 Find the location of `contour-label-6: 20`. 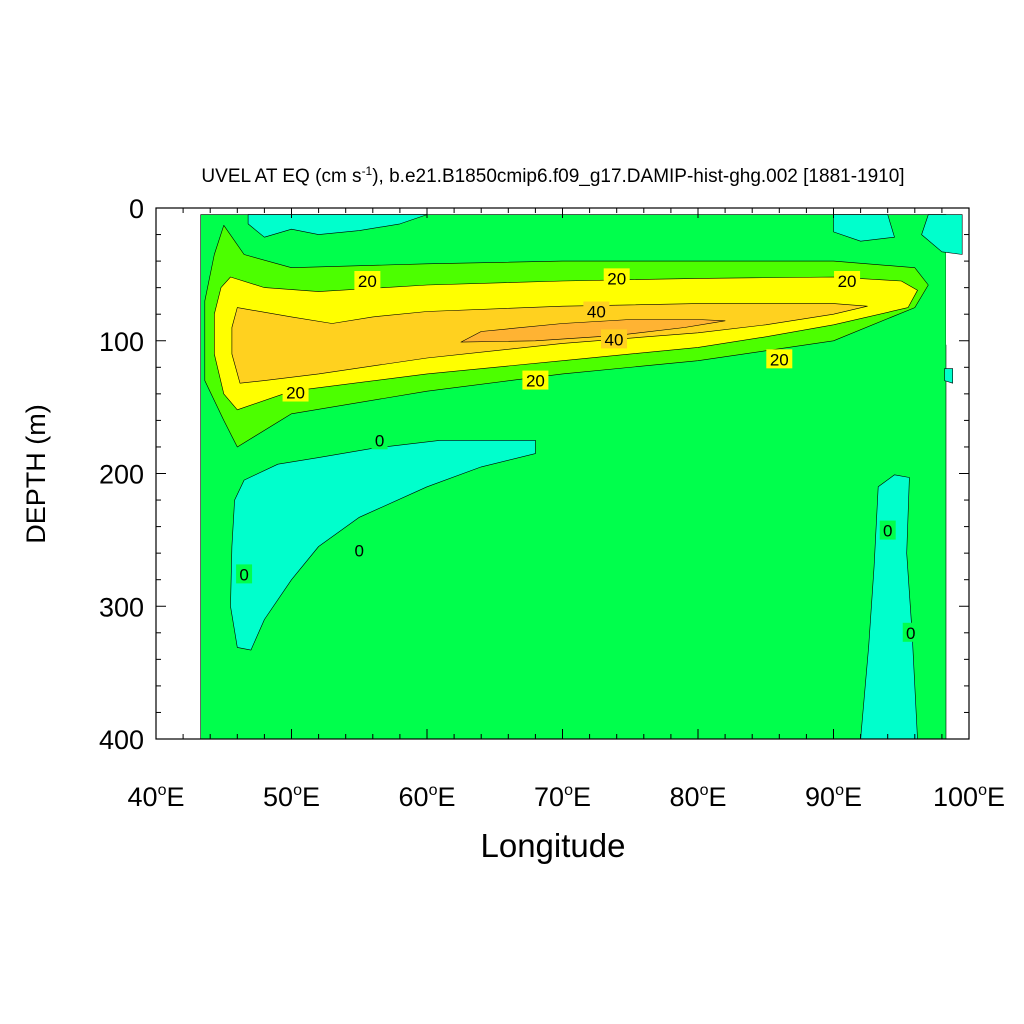

contour-label-6: 20 is located at coordinates (535, 381).